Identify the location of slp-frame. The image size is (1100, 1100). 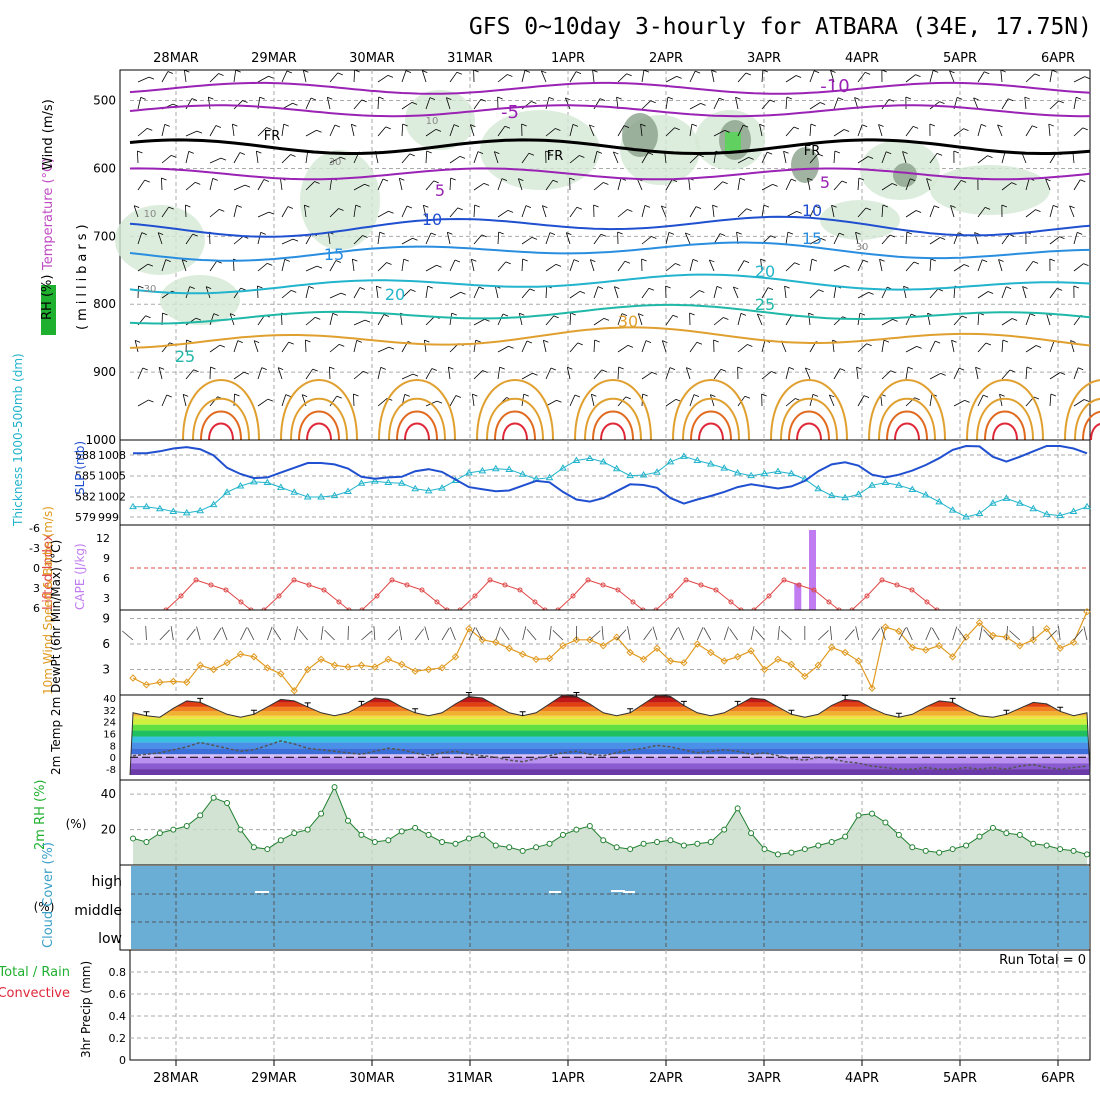
(605, 482).